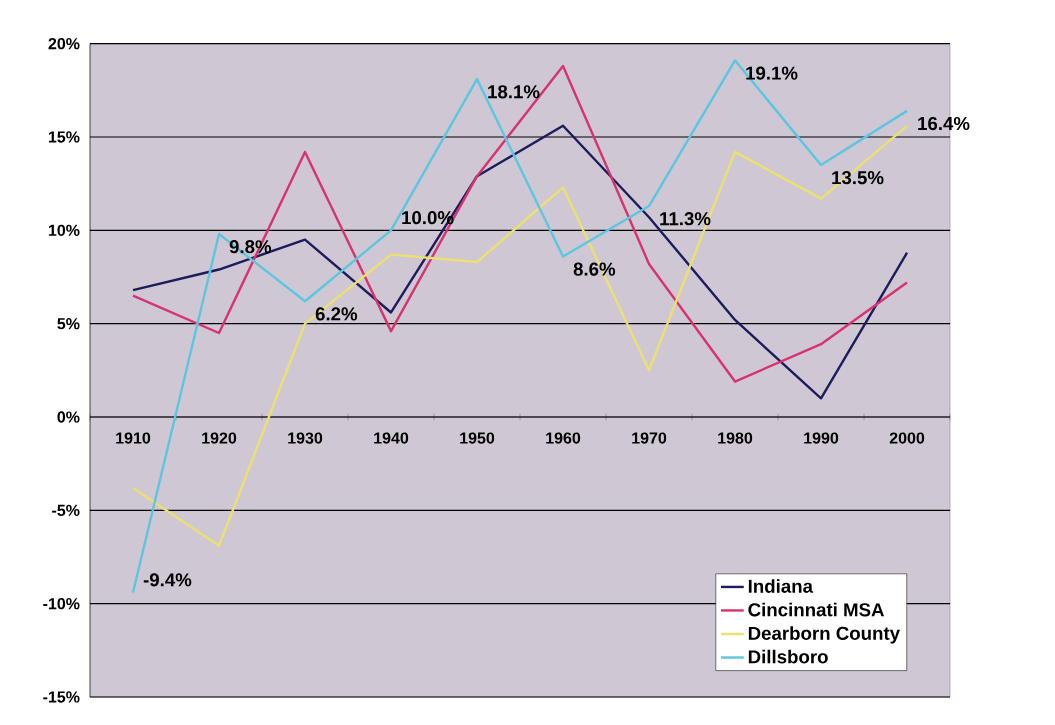 The width and height of the screenshot is (1055, 725). What do you see at coordinates (167, 580) in the screenshot?
I see `data-label: -9.4%` at bounding box center [167, 580].